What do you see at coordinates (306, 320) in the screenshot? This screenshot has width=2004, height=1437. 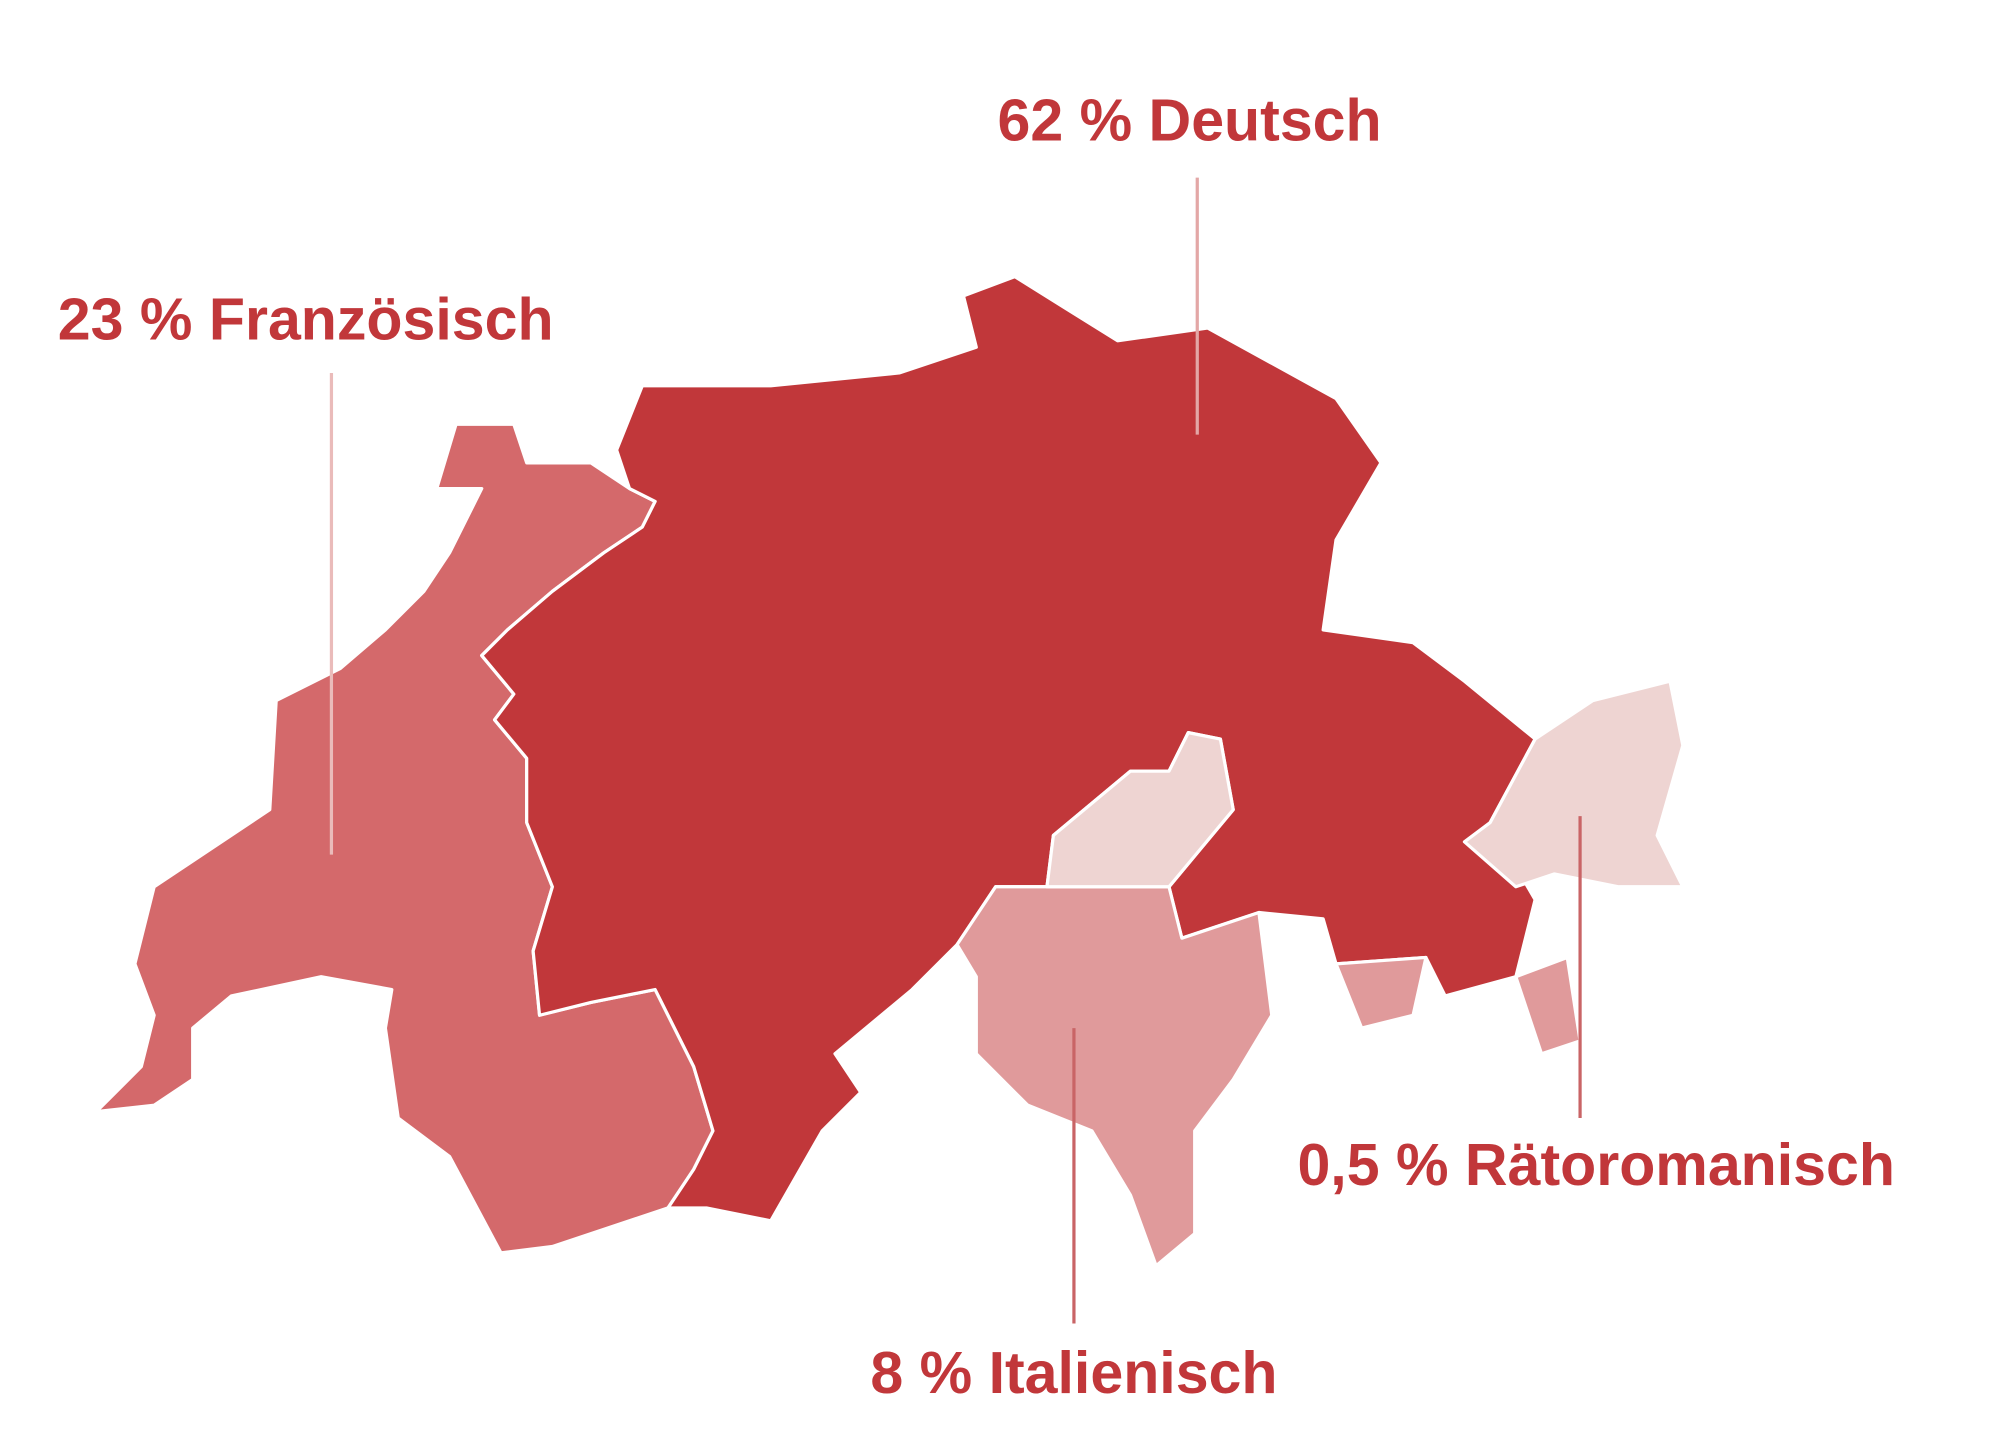 I see `label-franzoesisch: 23 % Französisch` at bounding box center [306, 320].